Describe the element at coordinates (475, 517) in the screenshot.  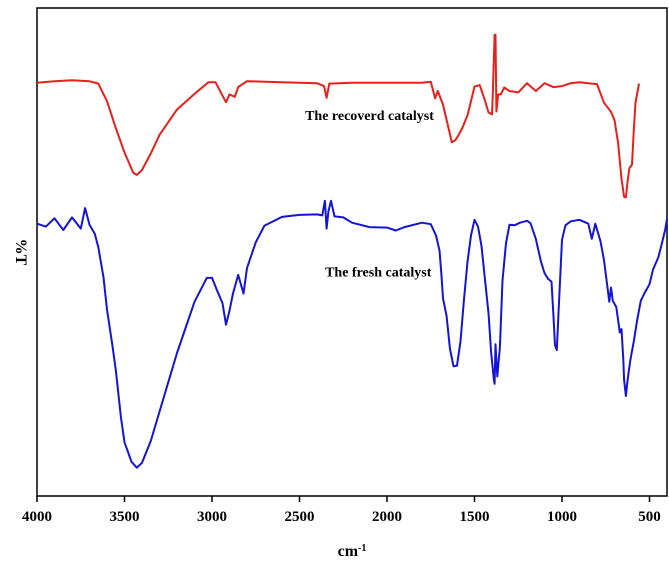
I see `x-tick-label: 1500` at that location.